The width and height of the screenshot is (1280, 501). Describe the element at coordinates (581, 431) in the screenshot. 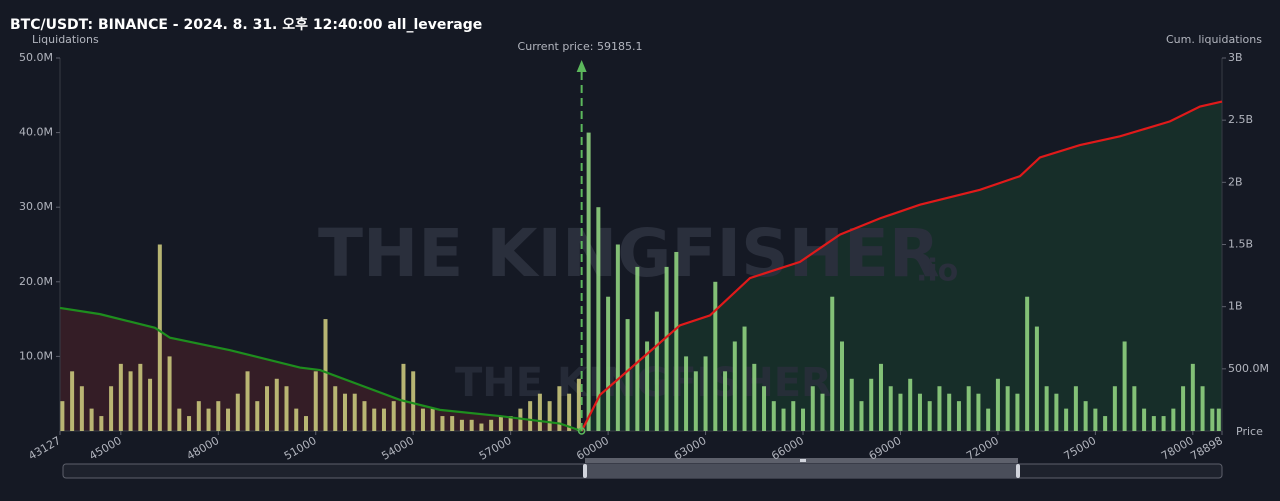

I see `current-price-dot` at that location.